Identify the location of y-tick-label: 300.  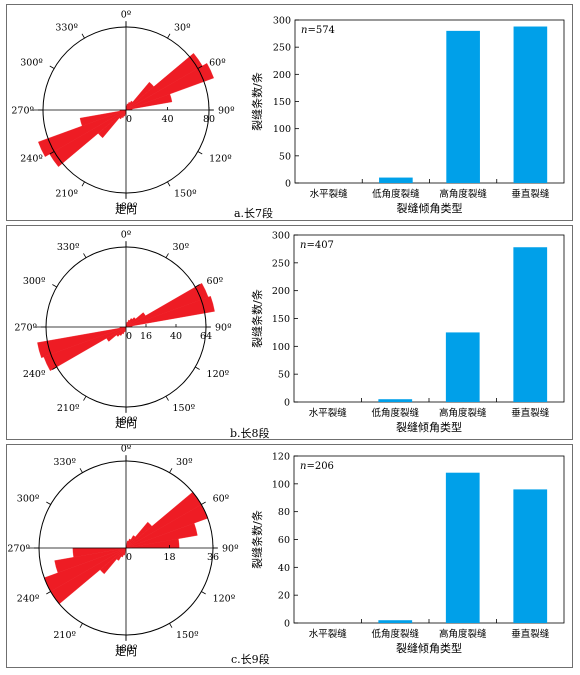
(282, 21).